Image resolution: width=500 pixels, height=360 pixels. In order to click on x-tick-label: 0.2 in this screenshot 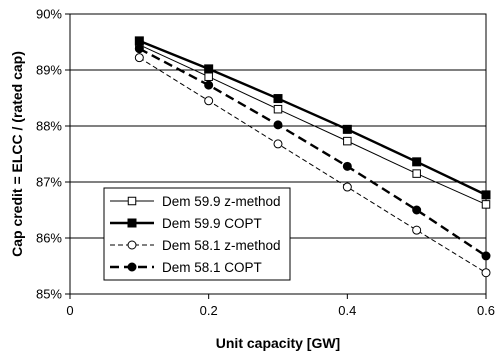, I will do `click(209, 310)`.